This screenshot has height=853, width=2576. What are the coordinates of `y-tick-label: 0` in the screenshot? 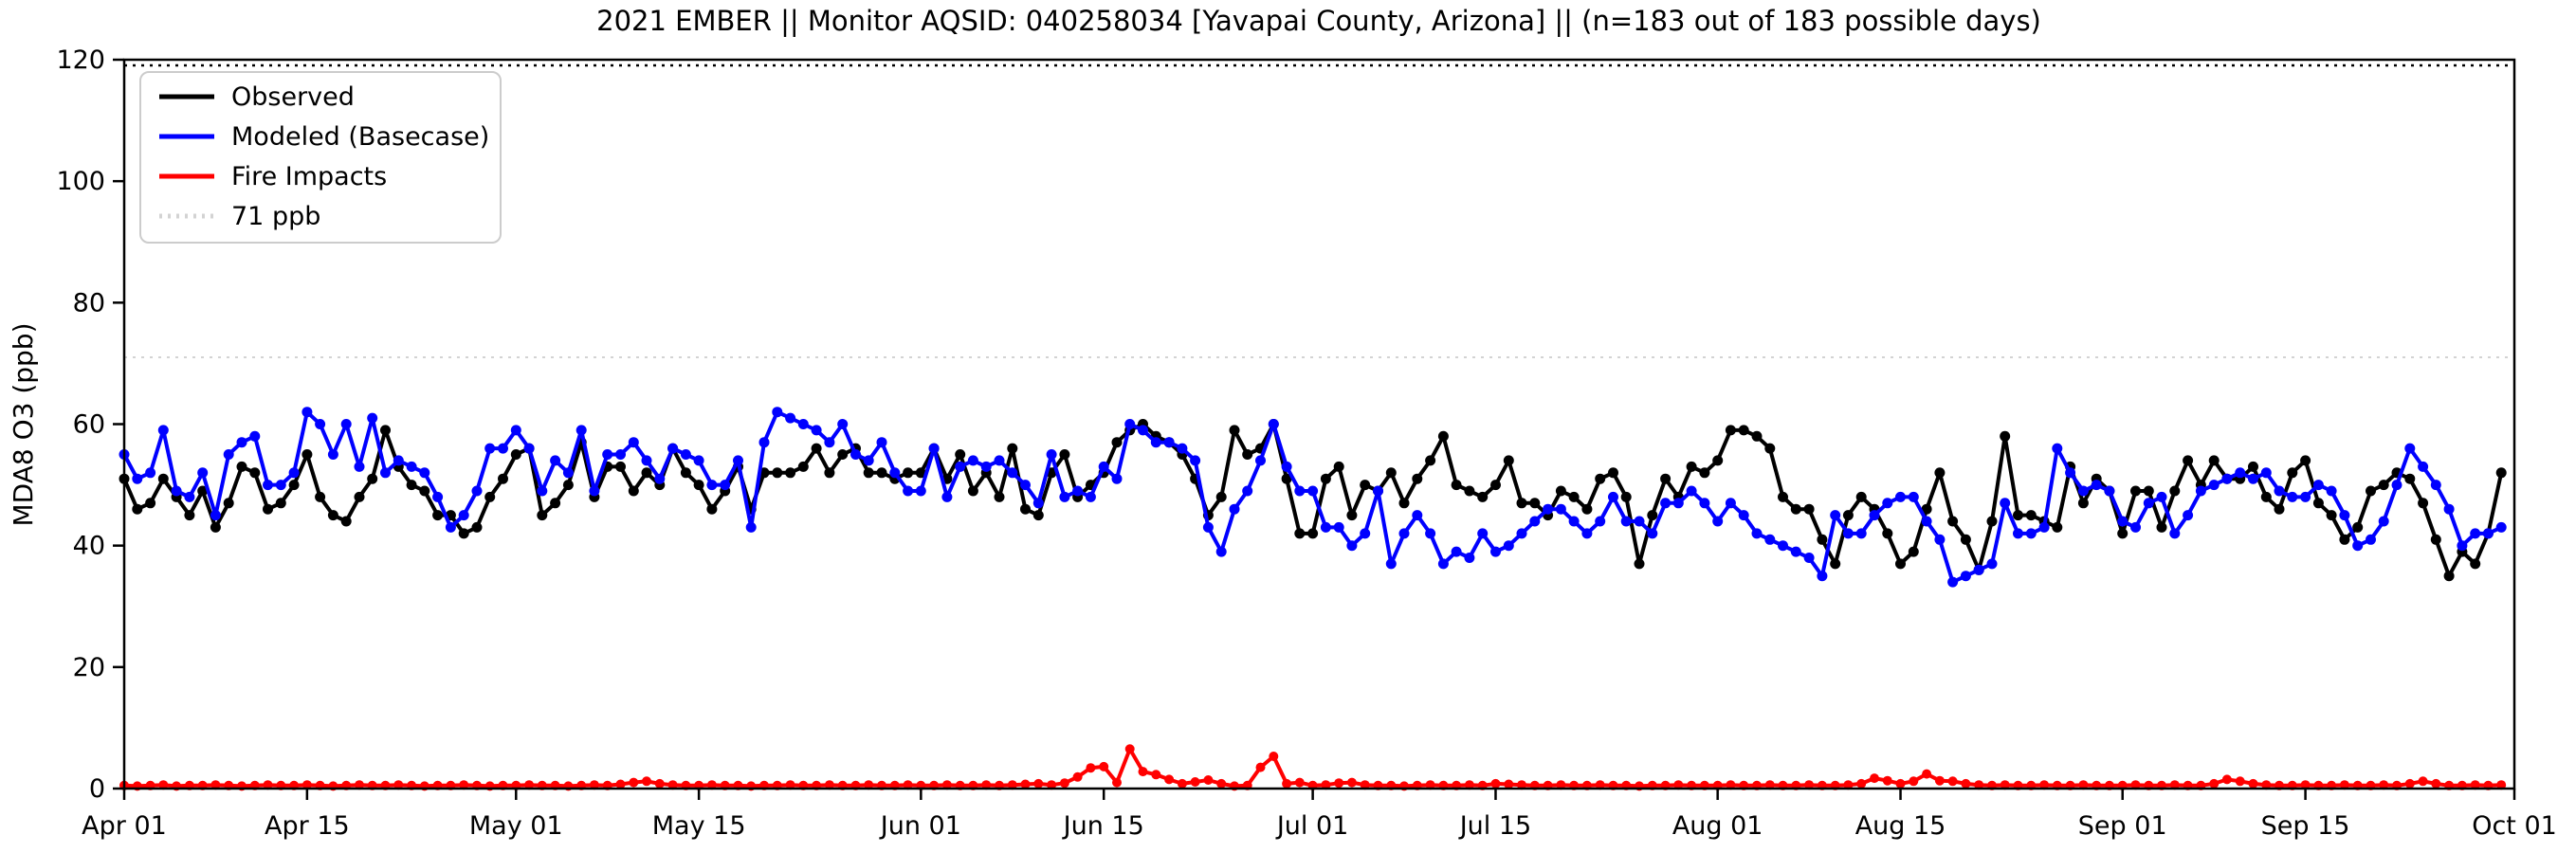 It's located at (97, 789).